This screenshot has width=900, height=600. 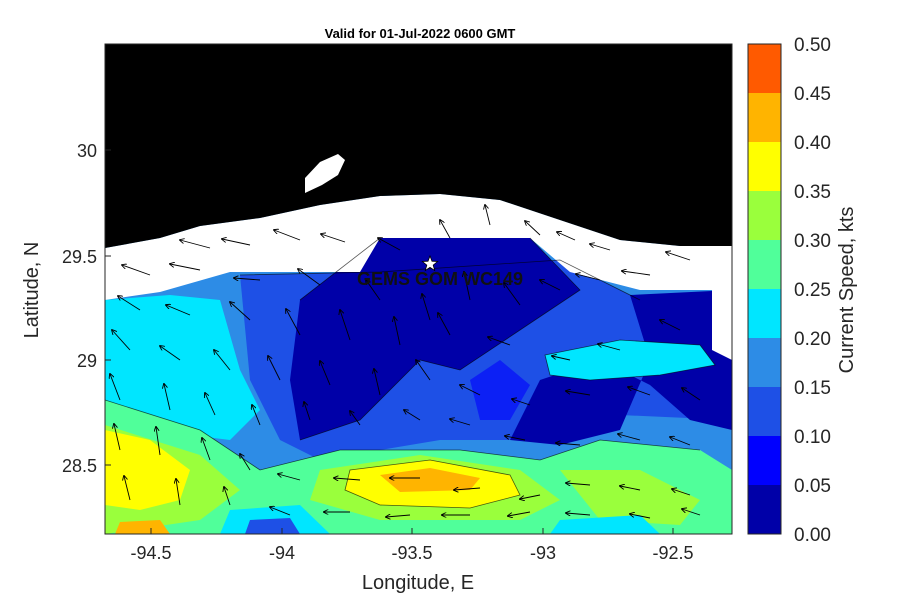 What do you see at coordinates (812, 437) in the screenshot?
I see `colorbar-tick-label: 0.10` at bounding box center [812, 437].